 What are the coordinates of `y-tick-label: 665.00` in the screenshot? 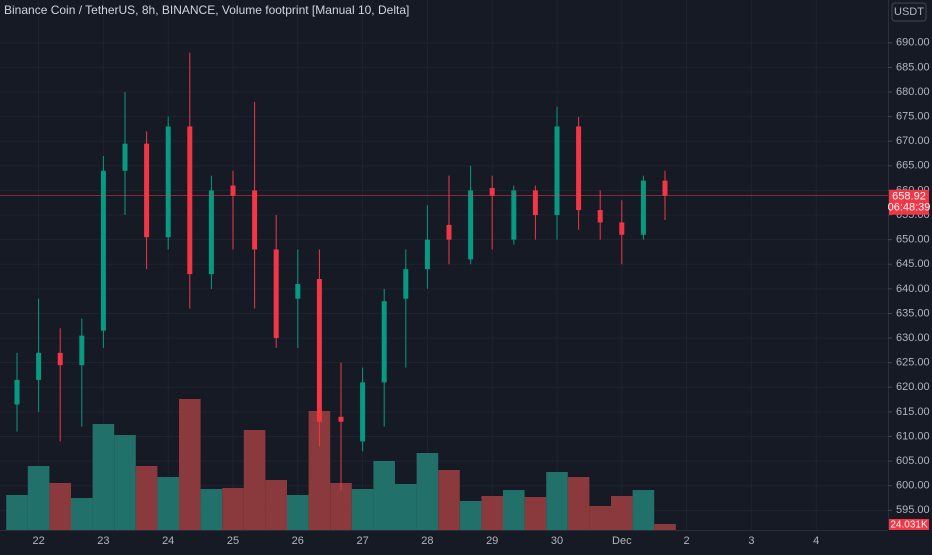 It's located at (913, 166).